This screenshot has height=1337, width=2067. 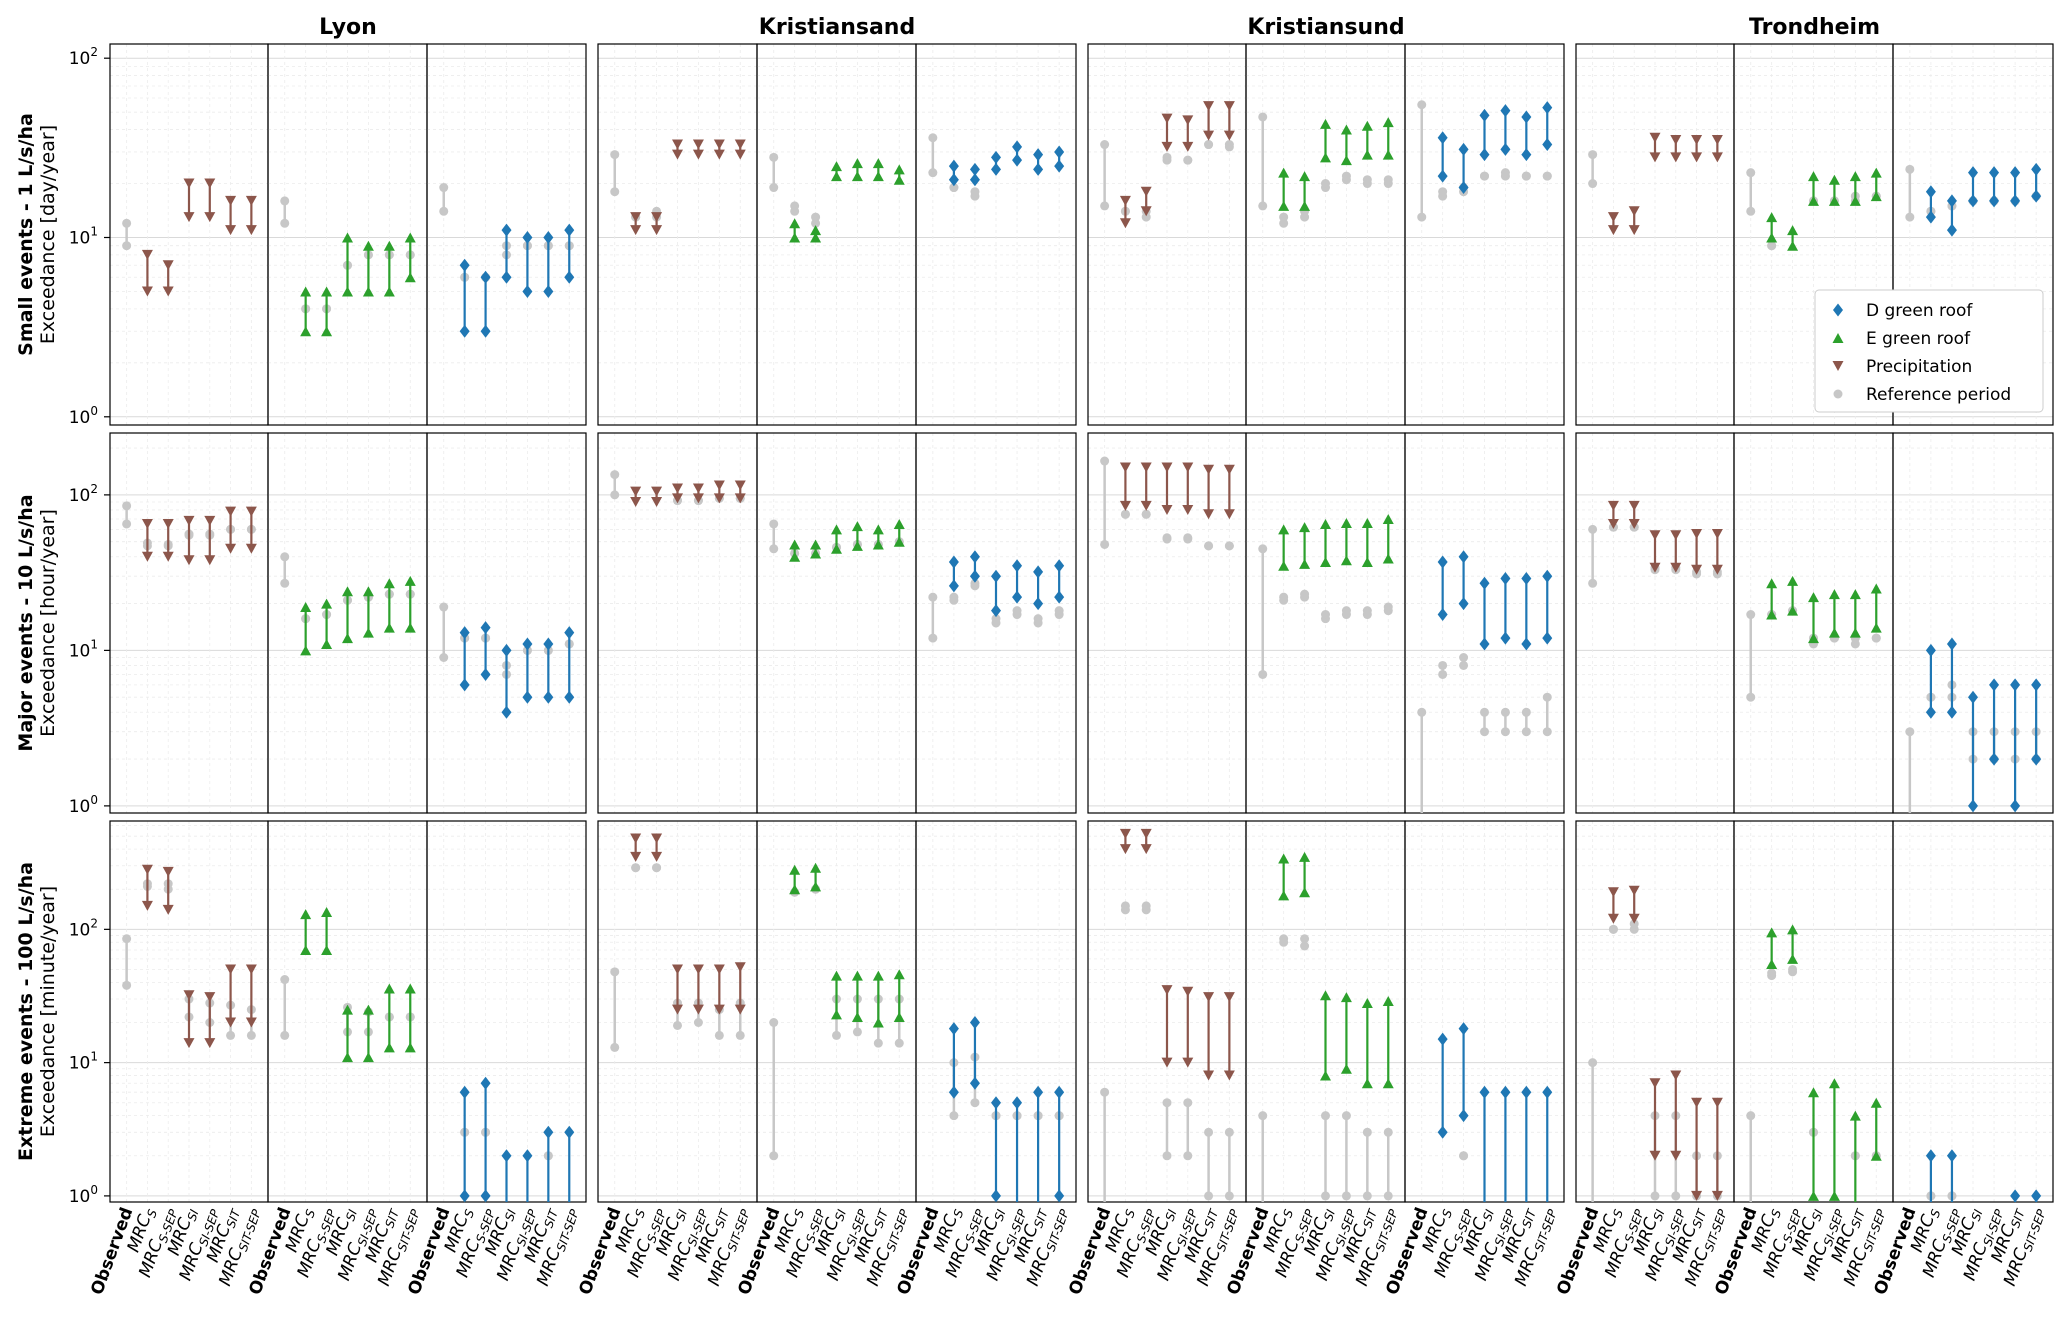 What do you see at coordinates (83, 57) in the screenshot?
I see `y-tick-label: 102` at bounding box center [83, 57].